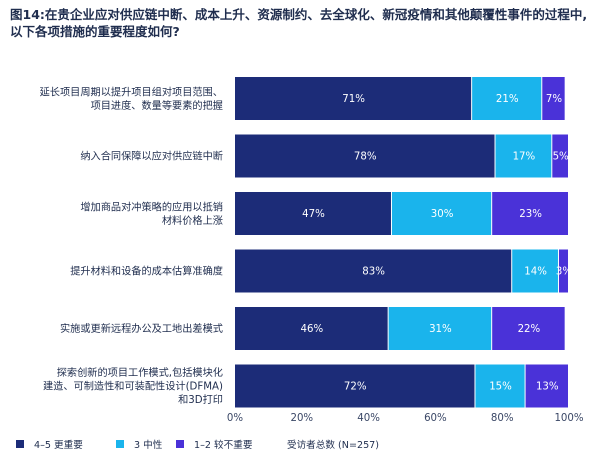  What do you see at coordinates (301, 418) in the screenshot?
I see `x-tick-label-1: 20%` at bounding box center [301, 418].